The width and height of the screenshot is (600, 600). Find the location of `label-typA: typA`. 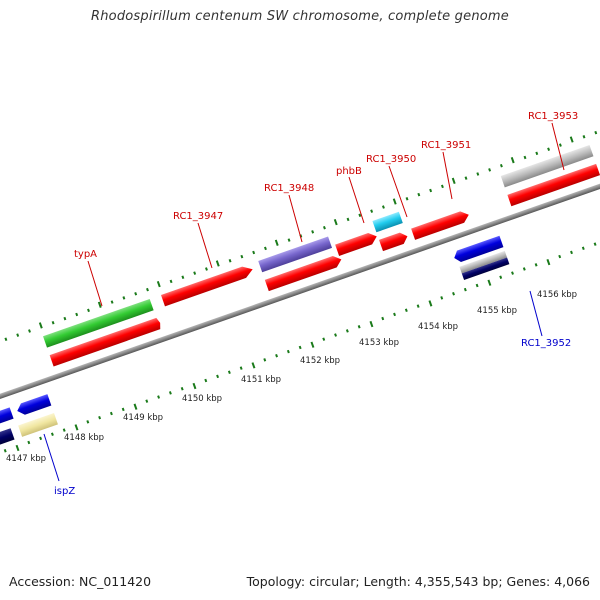

label-typA: typA is located at coordinates (85, 254).